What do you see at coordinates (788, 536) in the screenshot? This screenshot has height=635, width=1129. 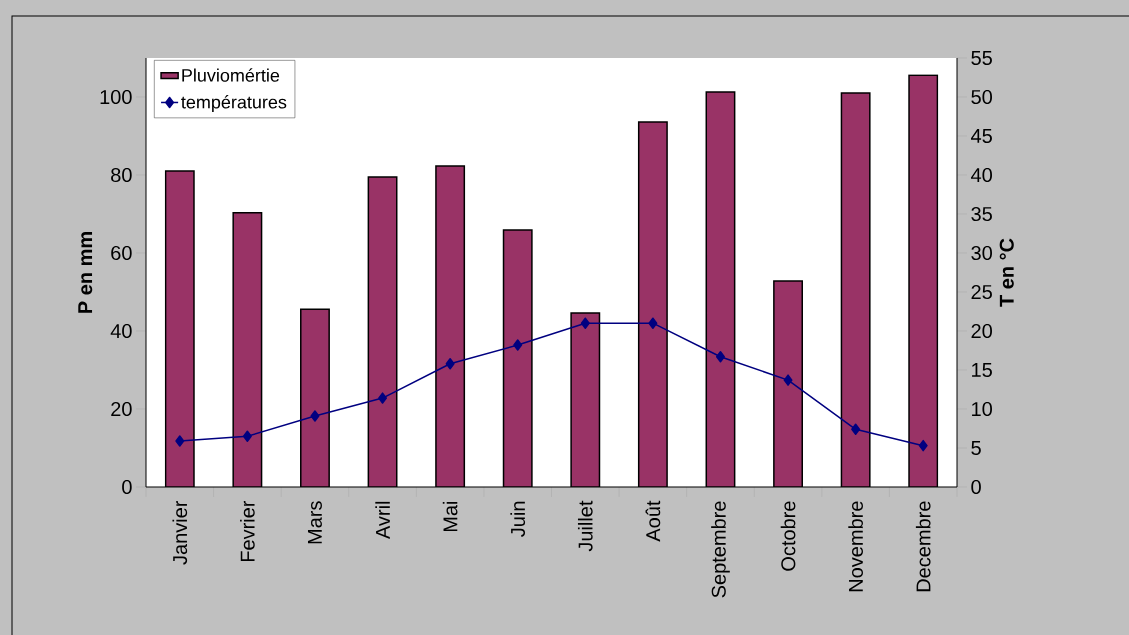 I see `x-tick-label: Octobre` at bounding box center [788, 536].